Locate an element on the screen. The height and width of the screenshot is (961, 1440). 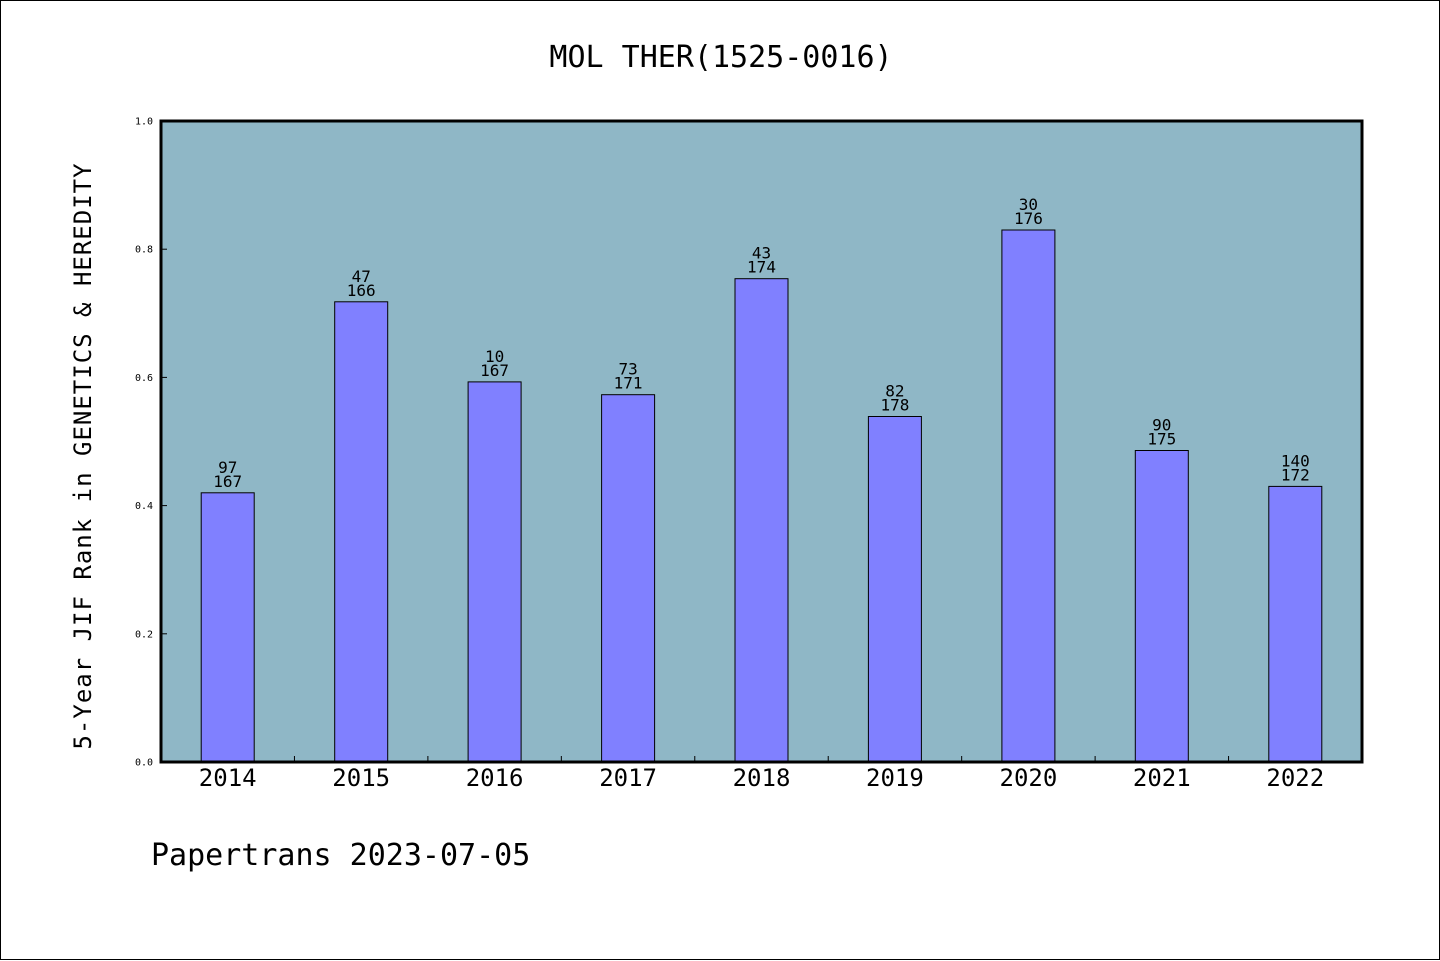
data-label-total-2022: 172 is located at coordinates (1295, 474).